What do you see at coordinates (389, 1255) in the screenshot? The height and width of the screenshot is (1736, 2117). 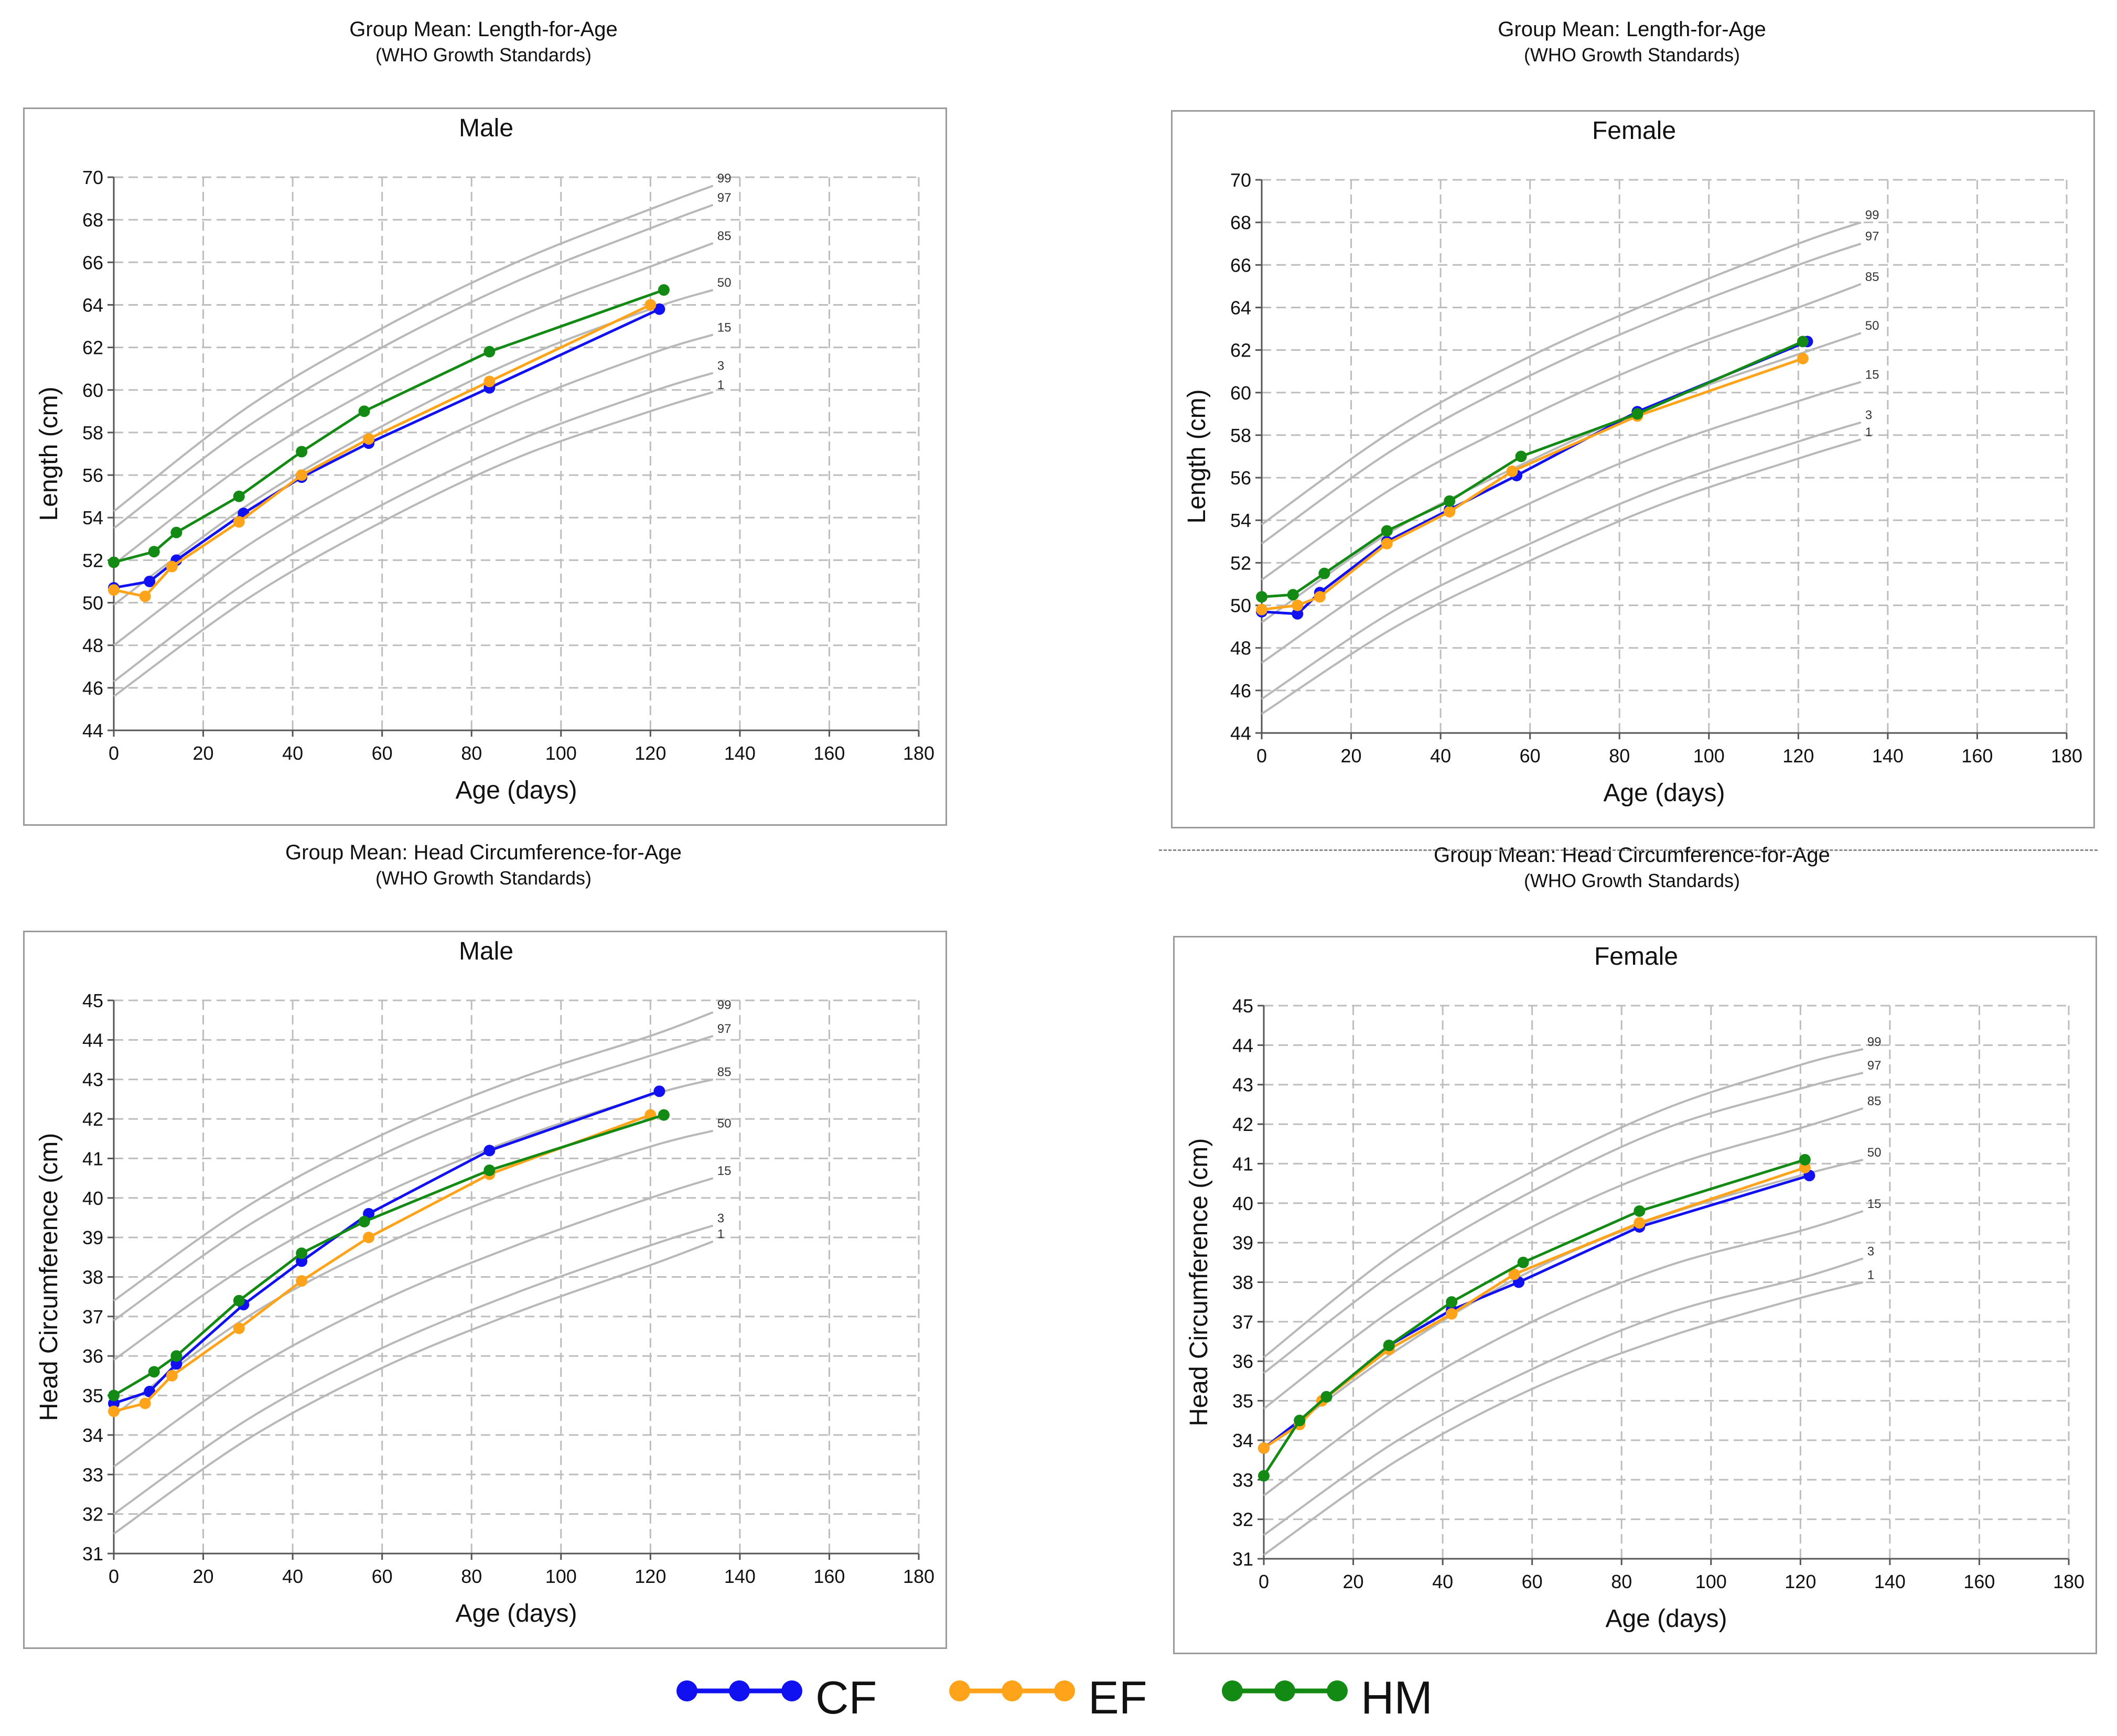 I see `series-hm` at bounding box center [389, 1255].